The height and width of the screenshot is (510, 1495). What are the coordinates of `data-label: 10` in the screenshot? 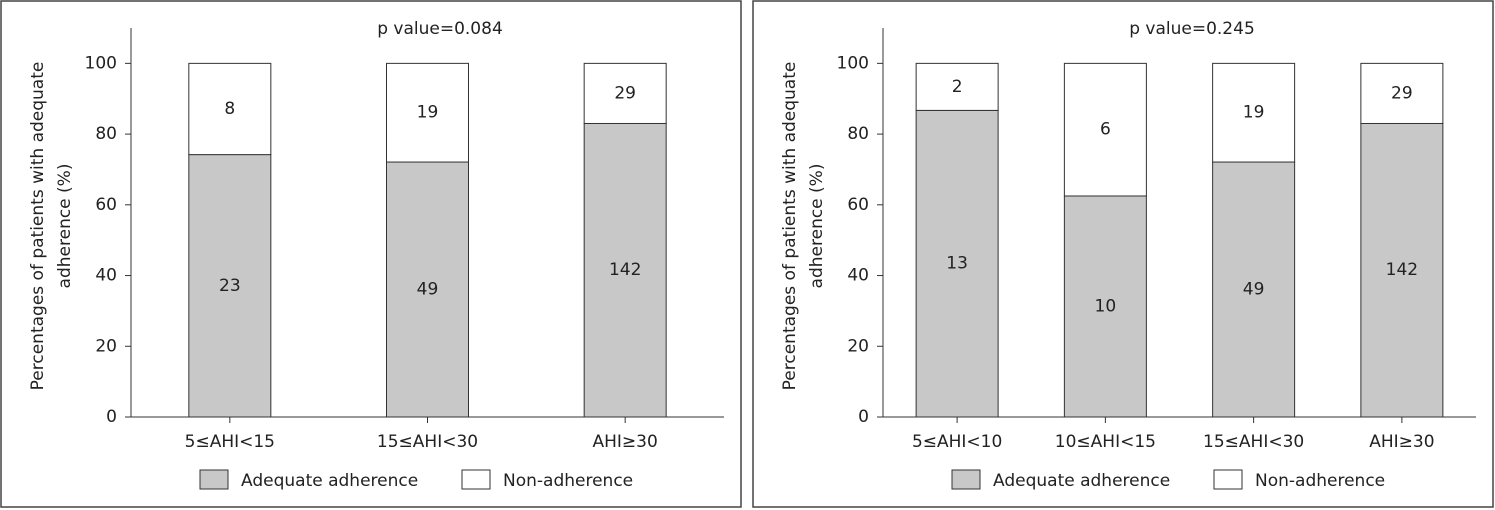 It's located at (1106, 306).